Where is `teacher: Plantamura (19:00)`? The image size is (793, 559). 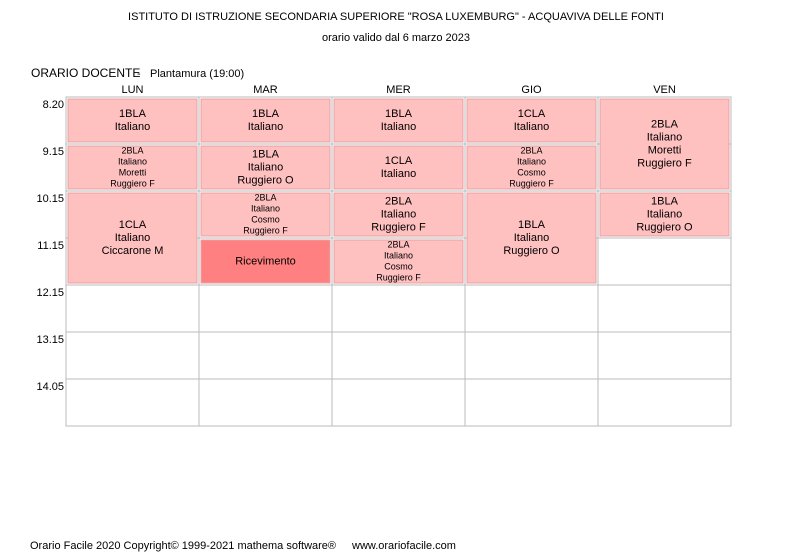 teacher: Plantamura (19:00) is located at coordinates (197, 74).